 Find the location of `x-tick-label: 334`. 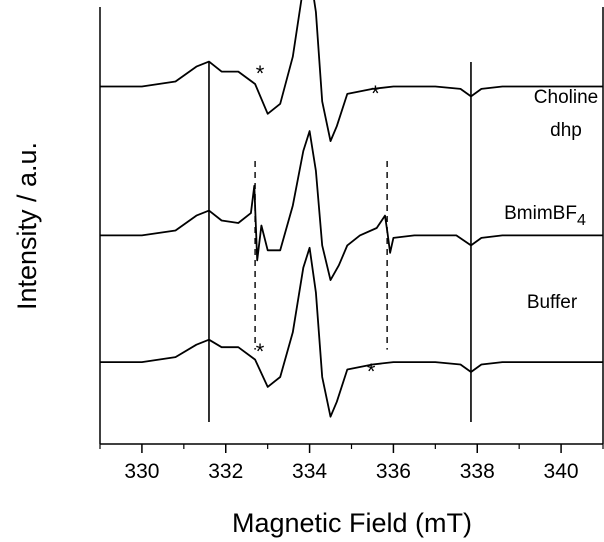

x-tick-label: 334 is located at coordinates (309, 471).